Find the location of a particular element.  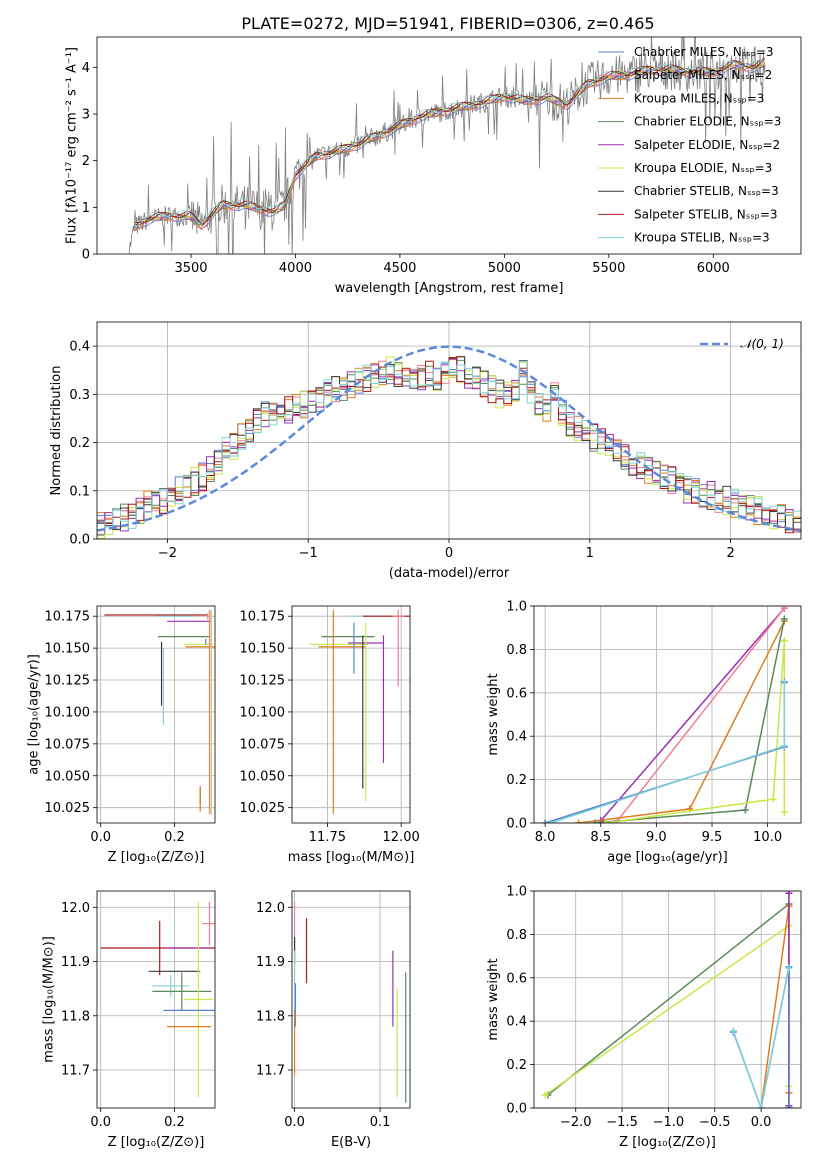

observed-spectrum is located at coordinates (447, 145).